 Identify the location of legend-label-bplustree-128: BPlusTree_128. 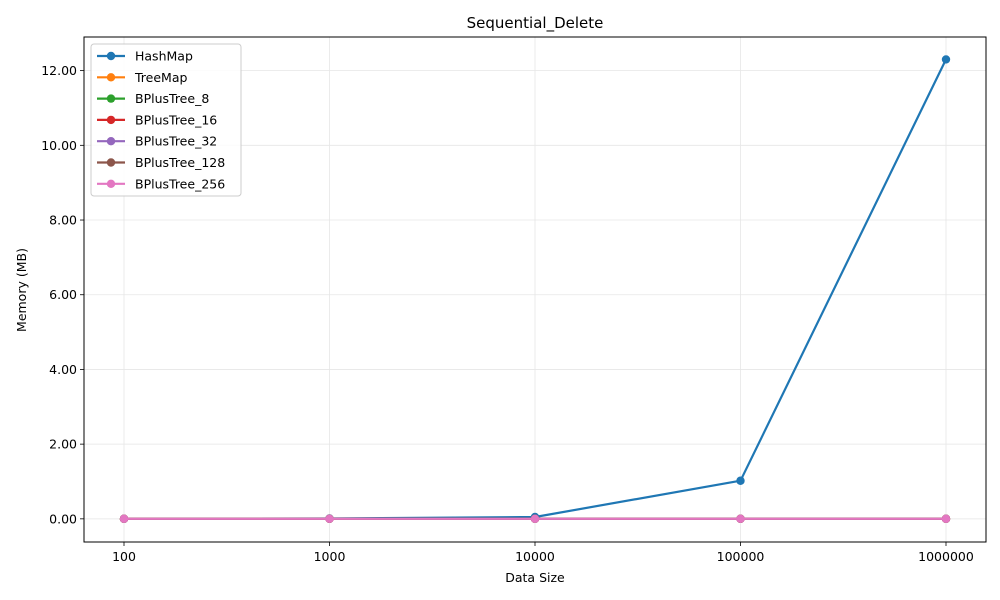
(180, 162).